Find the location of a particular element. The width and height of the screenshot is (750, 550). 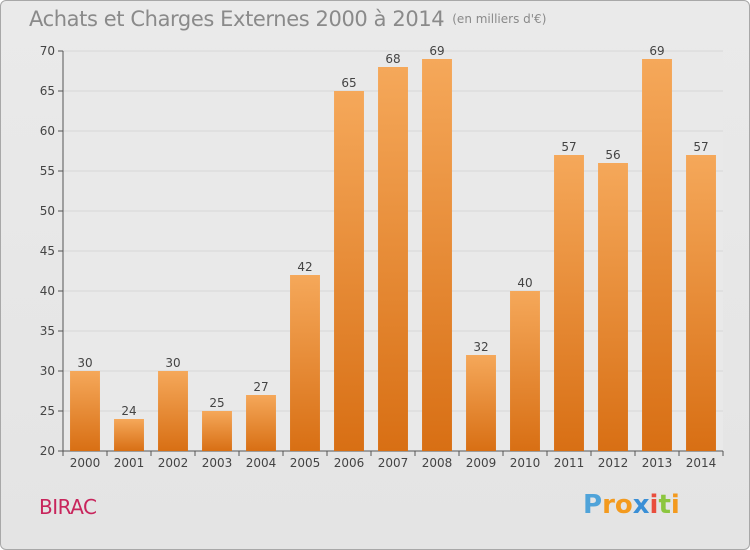

x-tick-label: 2002 is located at coordinates (173, 463).